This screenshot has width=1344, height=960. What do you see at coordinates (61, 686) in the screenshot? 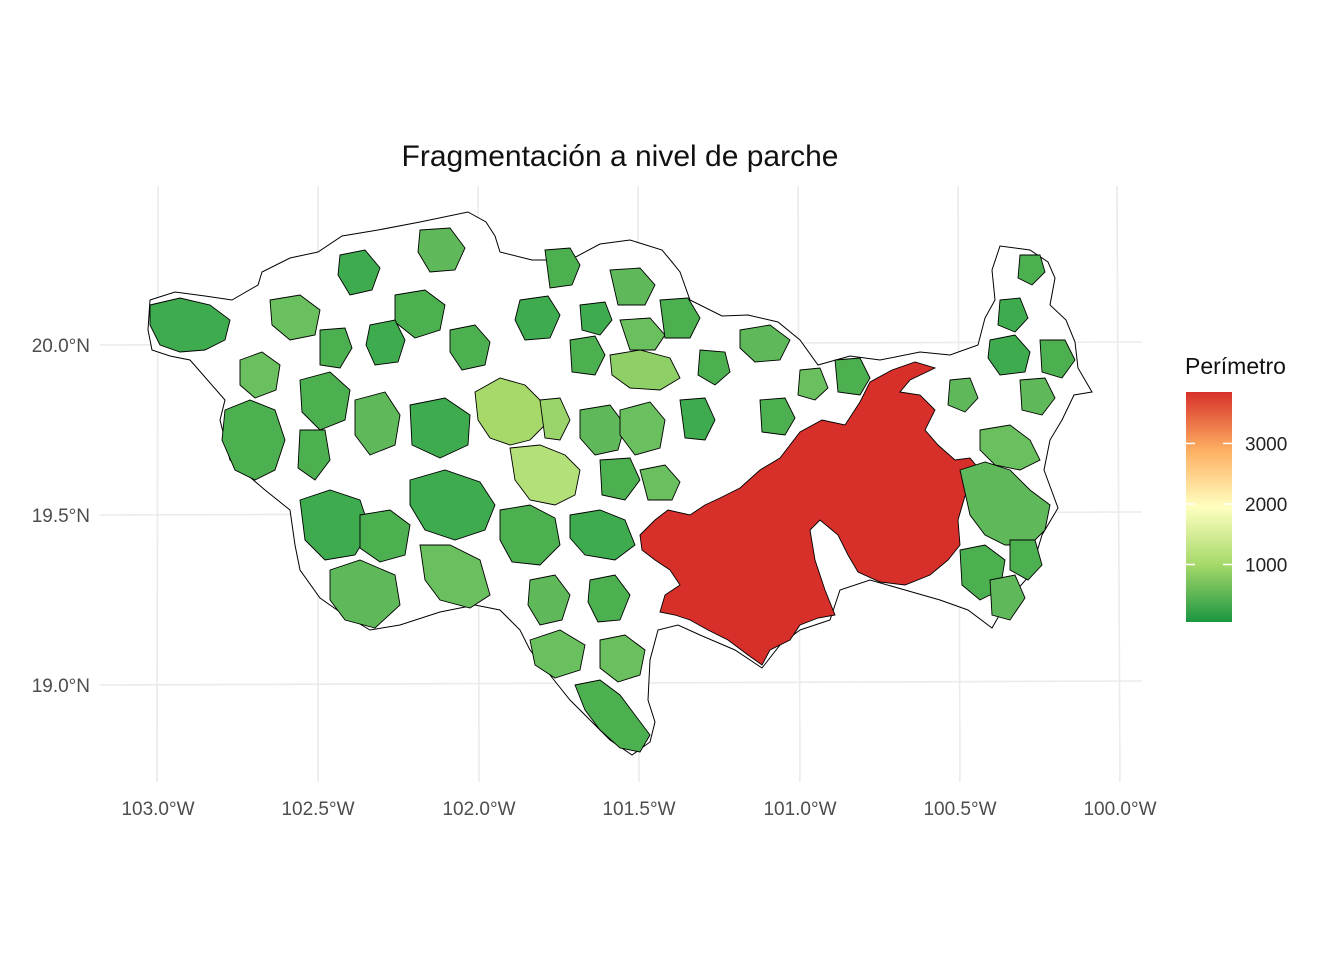
I see `y-tick-label: 19.0°N` at bounding box center [61, 686].